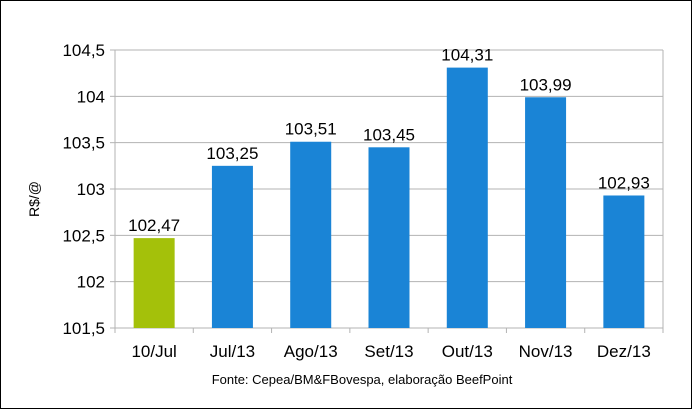 Image resolution: width=692 pixels, height=410 pixels. What do you see at coordinates (546, 84) in the screenshot?
I see `data-label: 103,99` at bounding box center [546, 84].